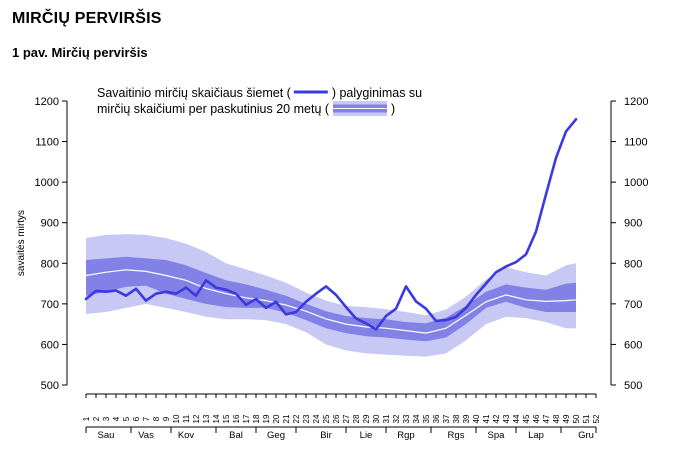 This screenshot has width=687, height=454. Describe the element at coordinates (306, 418) in the screenshot. I see `week-tick-label: 23` at that location.